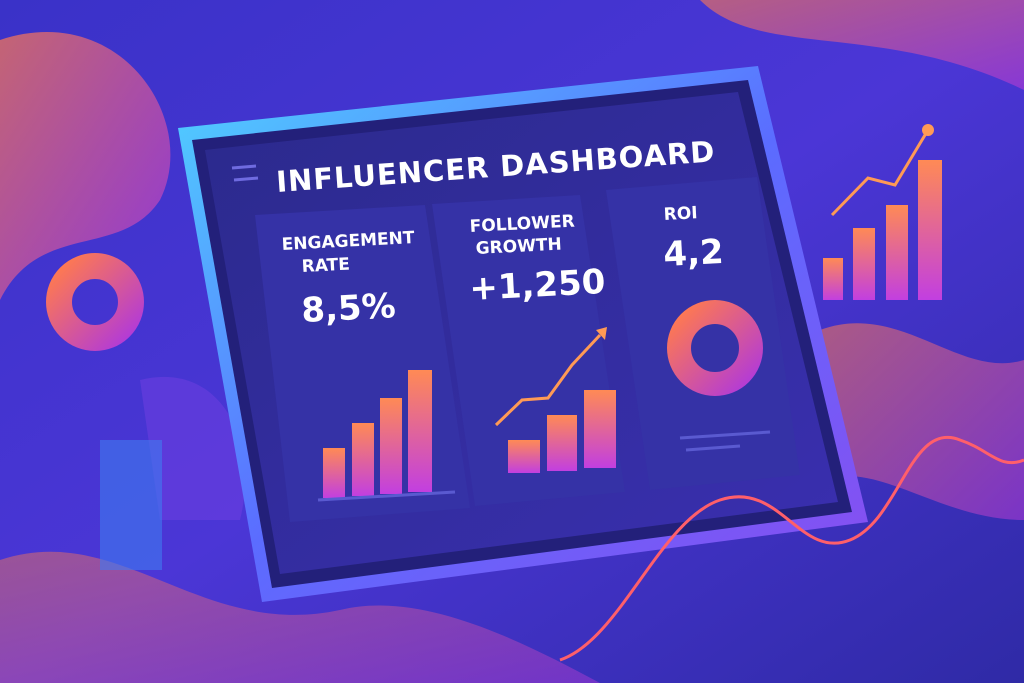  I want to click on card-value: 8,5%, so click(348, 308).